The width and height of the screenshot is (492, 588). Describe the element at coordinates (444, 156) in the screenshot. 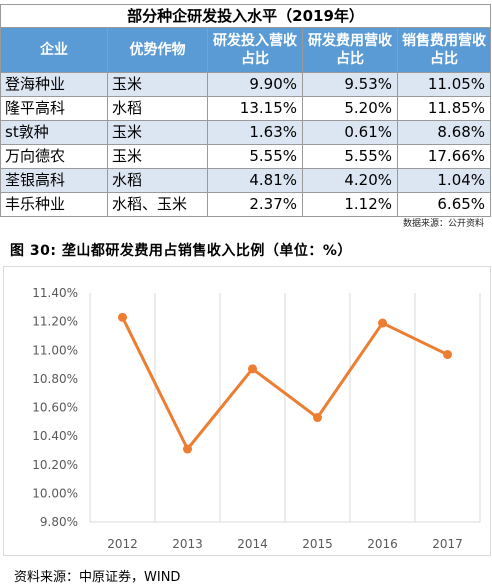

I see `cell-sales-expense: 17.66%` at that location.